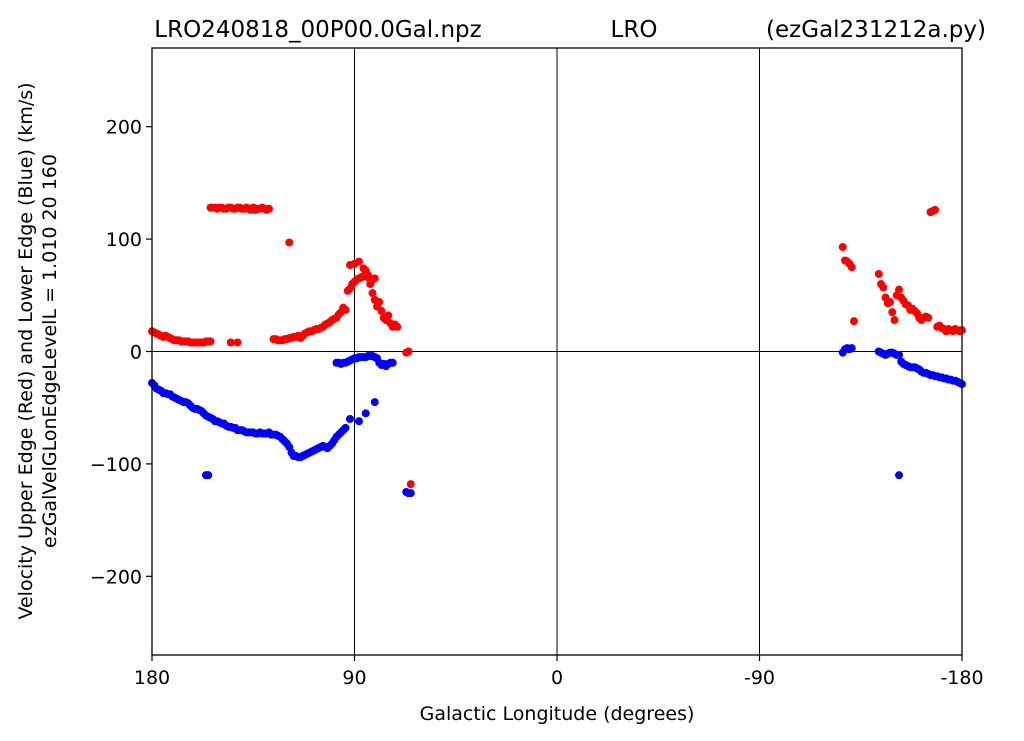 The height and width of the screenshot is (741, 1024). Describe the element at coordinates (50, 351) in the screenshot. I see `y-axis-label-line2: ezGalVelGLonEdgeLevelL = 1.010 20 160` at that location.